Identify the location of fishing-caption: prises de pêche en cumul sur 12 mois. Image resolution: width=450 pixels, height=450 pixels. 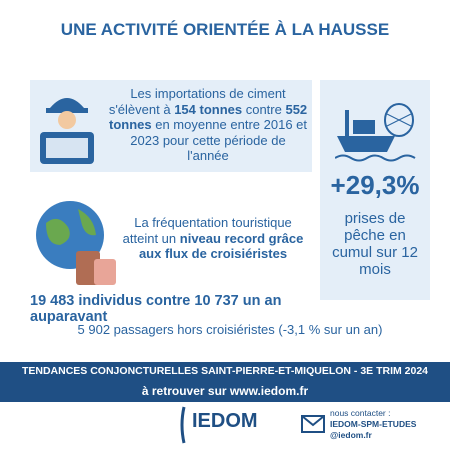
(375, 244).